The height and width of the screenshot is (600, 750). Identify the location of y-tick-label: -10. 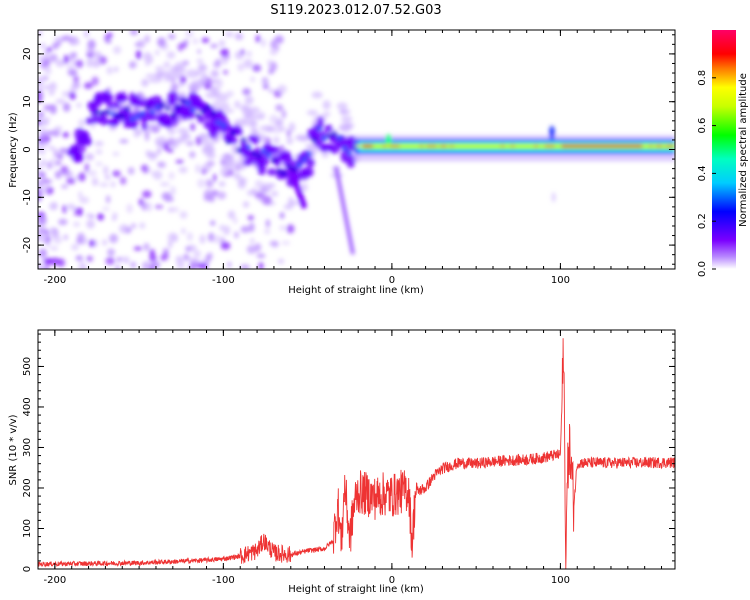
(27, 197).